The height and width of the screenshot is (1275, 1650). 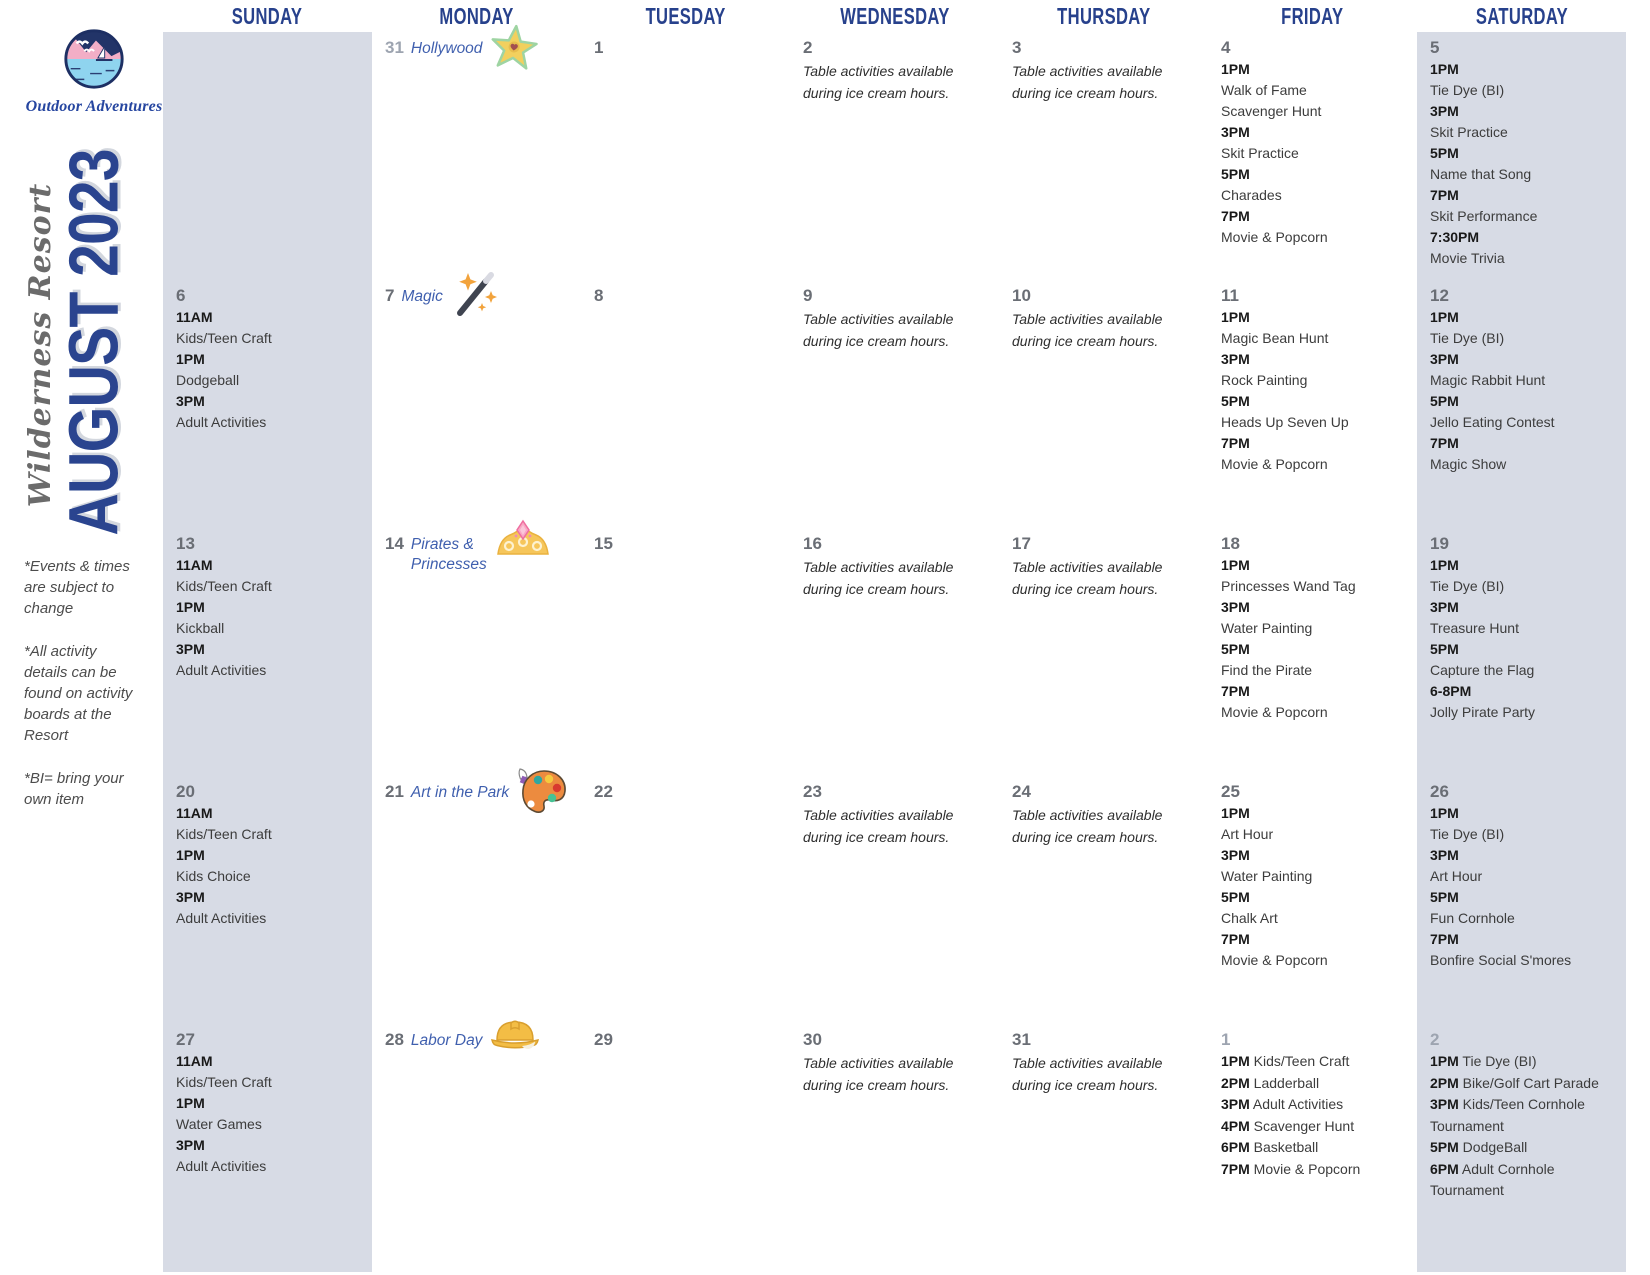 I want to click on cell-header: 9, so click(x=897, y=295).